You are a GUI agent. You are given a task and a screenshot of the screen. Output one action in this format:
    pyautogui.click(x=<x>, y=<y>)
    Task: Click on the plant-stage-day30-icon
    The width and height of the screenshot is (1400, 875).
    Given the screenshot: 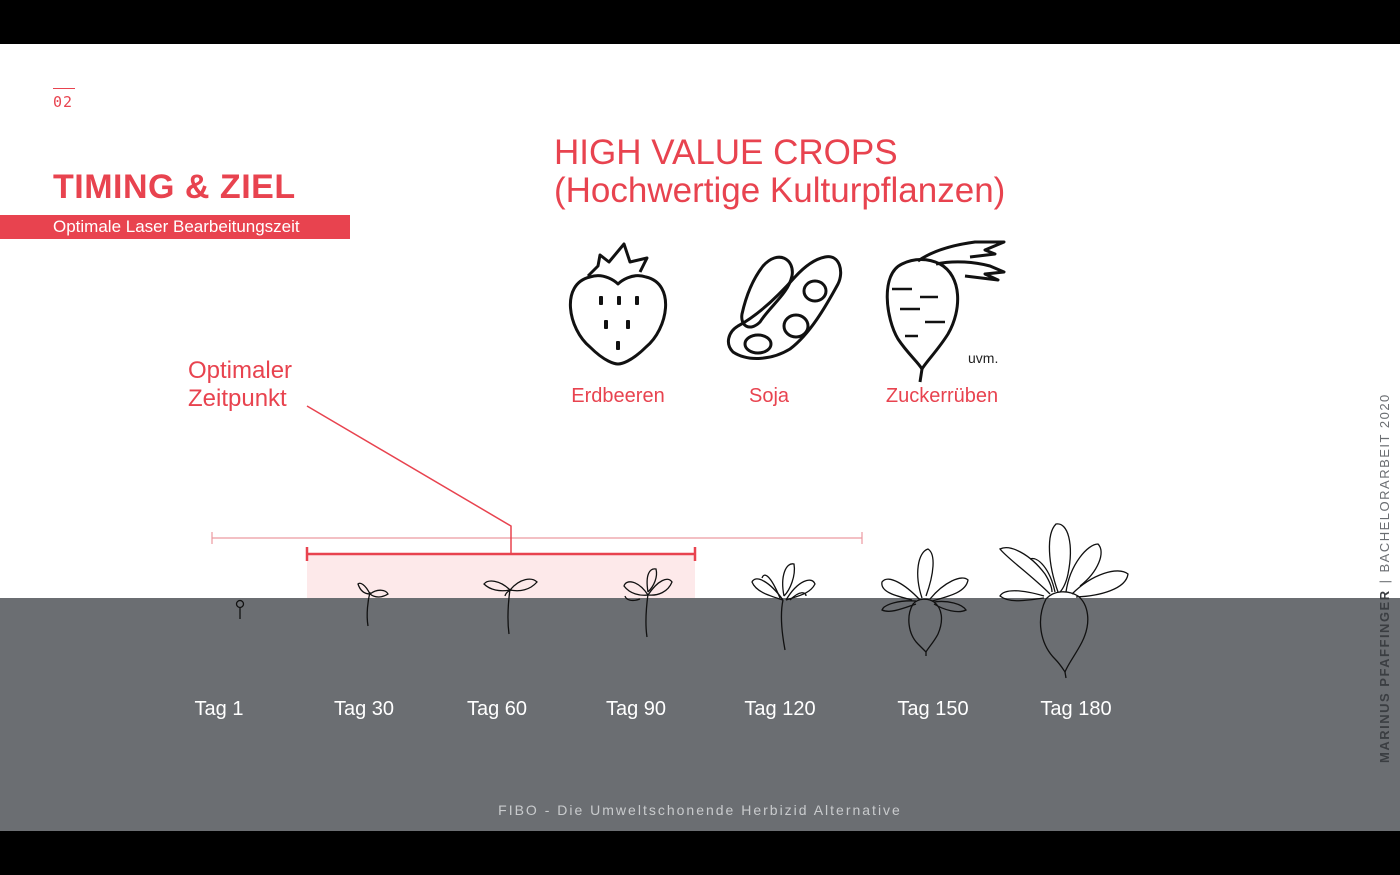 What is the action you would take?
    pyautogui.click(x=373, y=604)
    